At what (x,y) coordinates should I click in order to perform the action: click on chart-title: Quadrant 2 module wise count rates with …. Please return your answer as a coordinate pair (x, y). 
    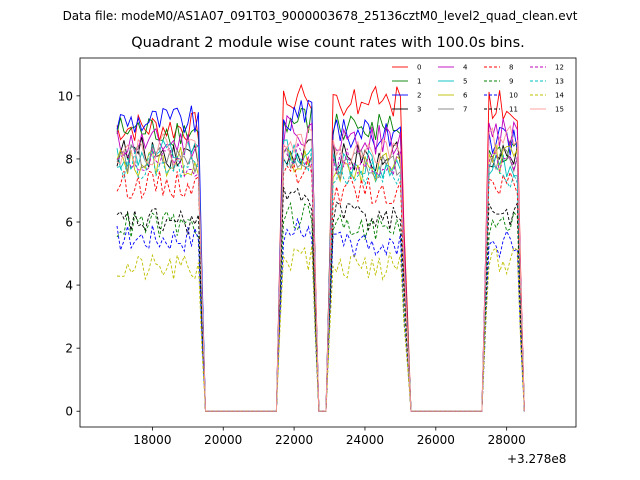
    Looking at the image, I should click on (328, 43).